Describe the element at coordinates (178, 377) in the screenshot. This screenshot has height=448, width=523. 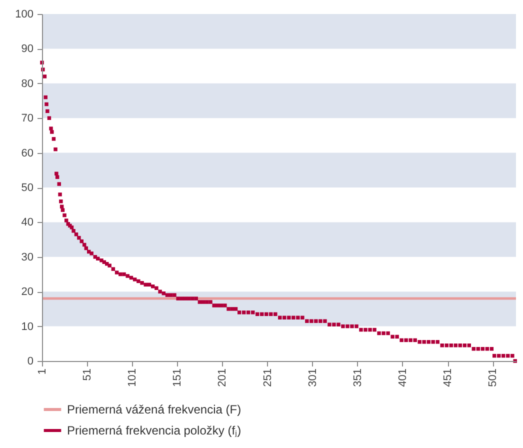
I see `x-tick-label: 151` at that location.